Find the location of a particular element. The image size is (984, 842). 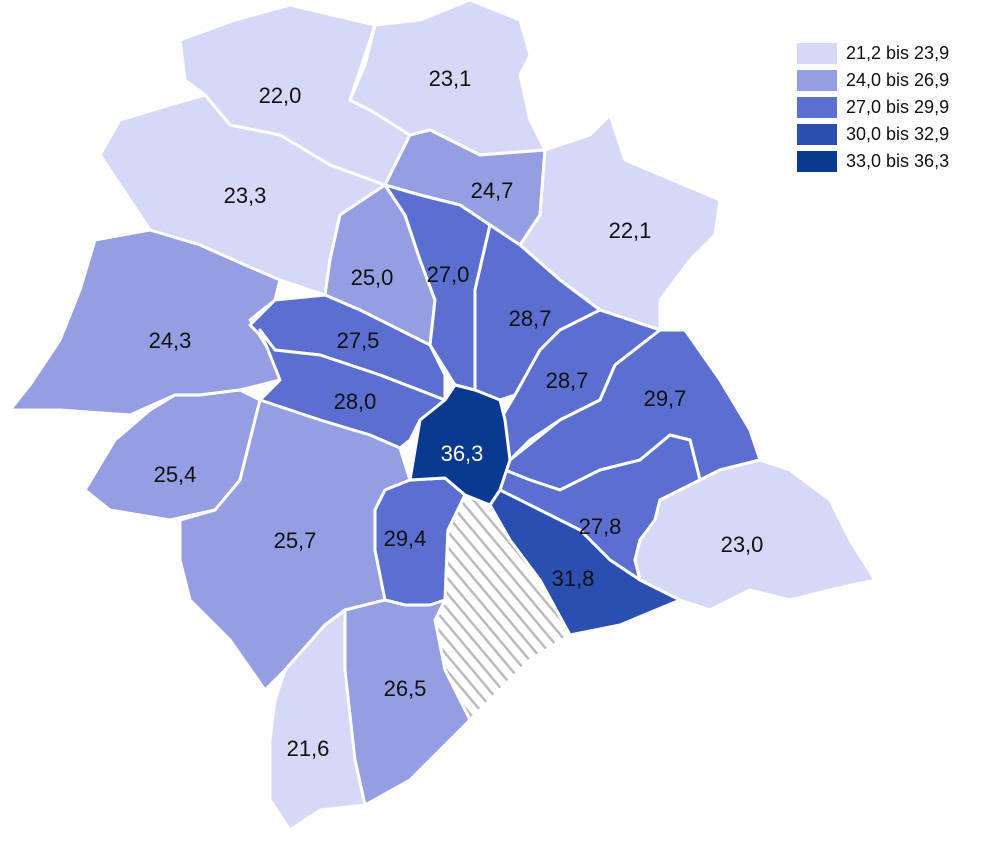

region-label: 24,7 is located at coordinates (492, 190).